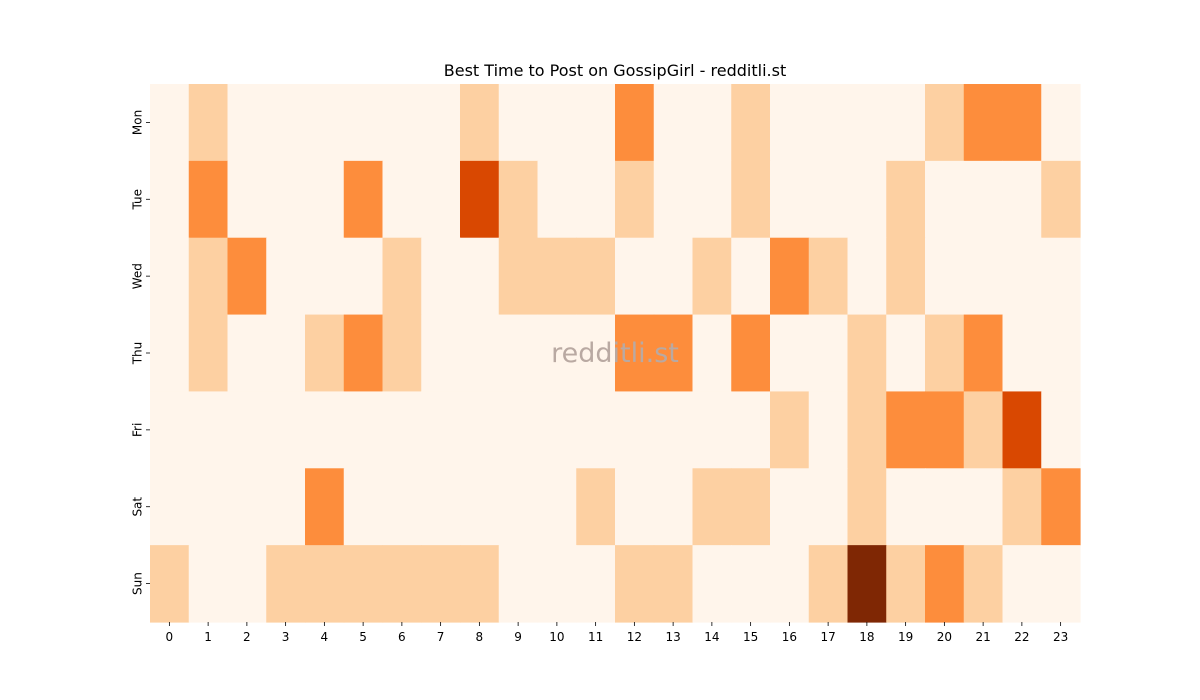 This screenshot has height=700, width=1200. I want to click on x-tick-label: 21, so click(982, 637).